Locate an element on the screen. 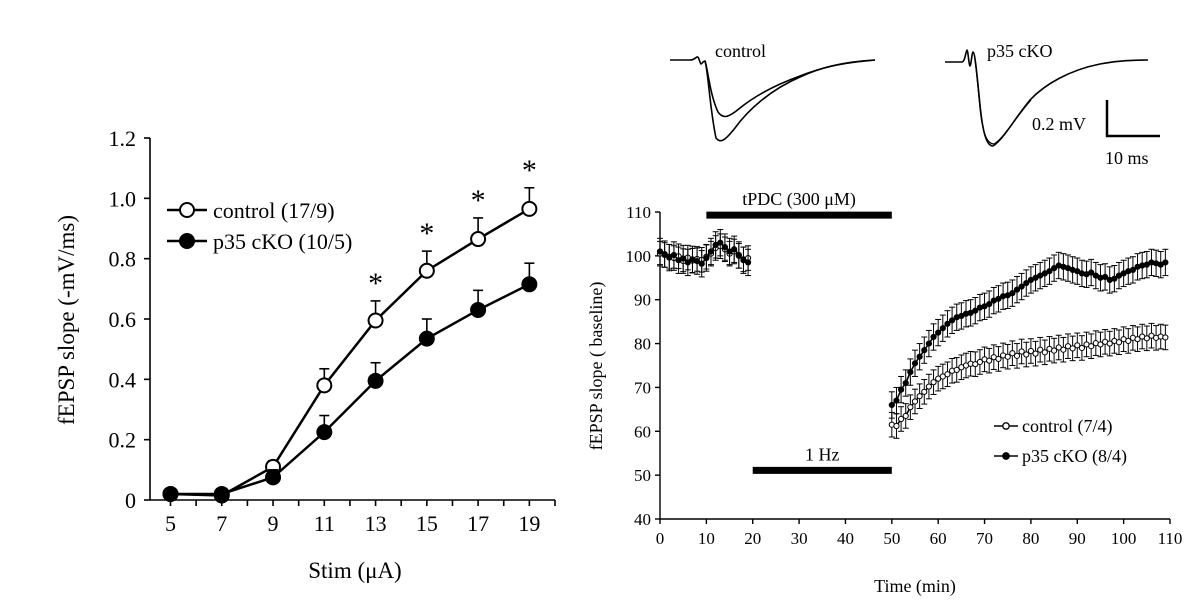 This screenshot has width=1200, height=600. time-course-y-axis-label: fEPSP slope ( baseline) is located at coordinates (596, 366).